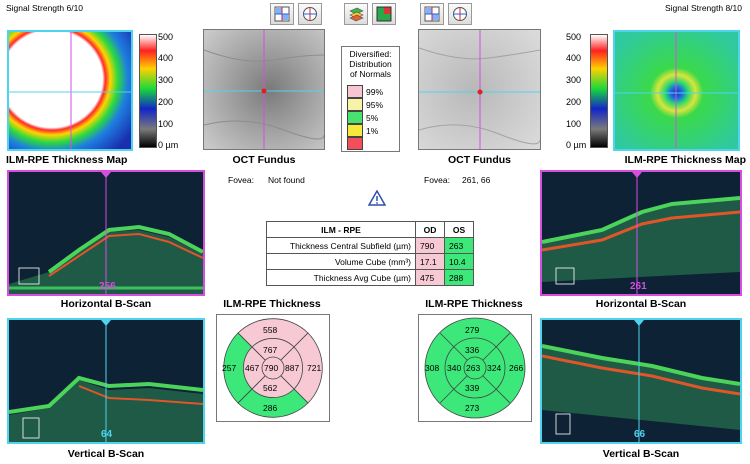  Describe the element at coordinates (676, 90) in the screenshot. I see `right-thickness-map` at that location.